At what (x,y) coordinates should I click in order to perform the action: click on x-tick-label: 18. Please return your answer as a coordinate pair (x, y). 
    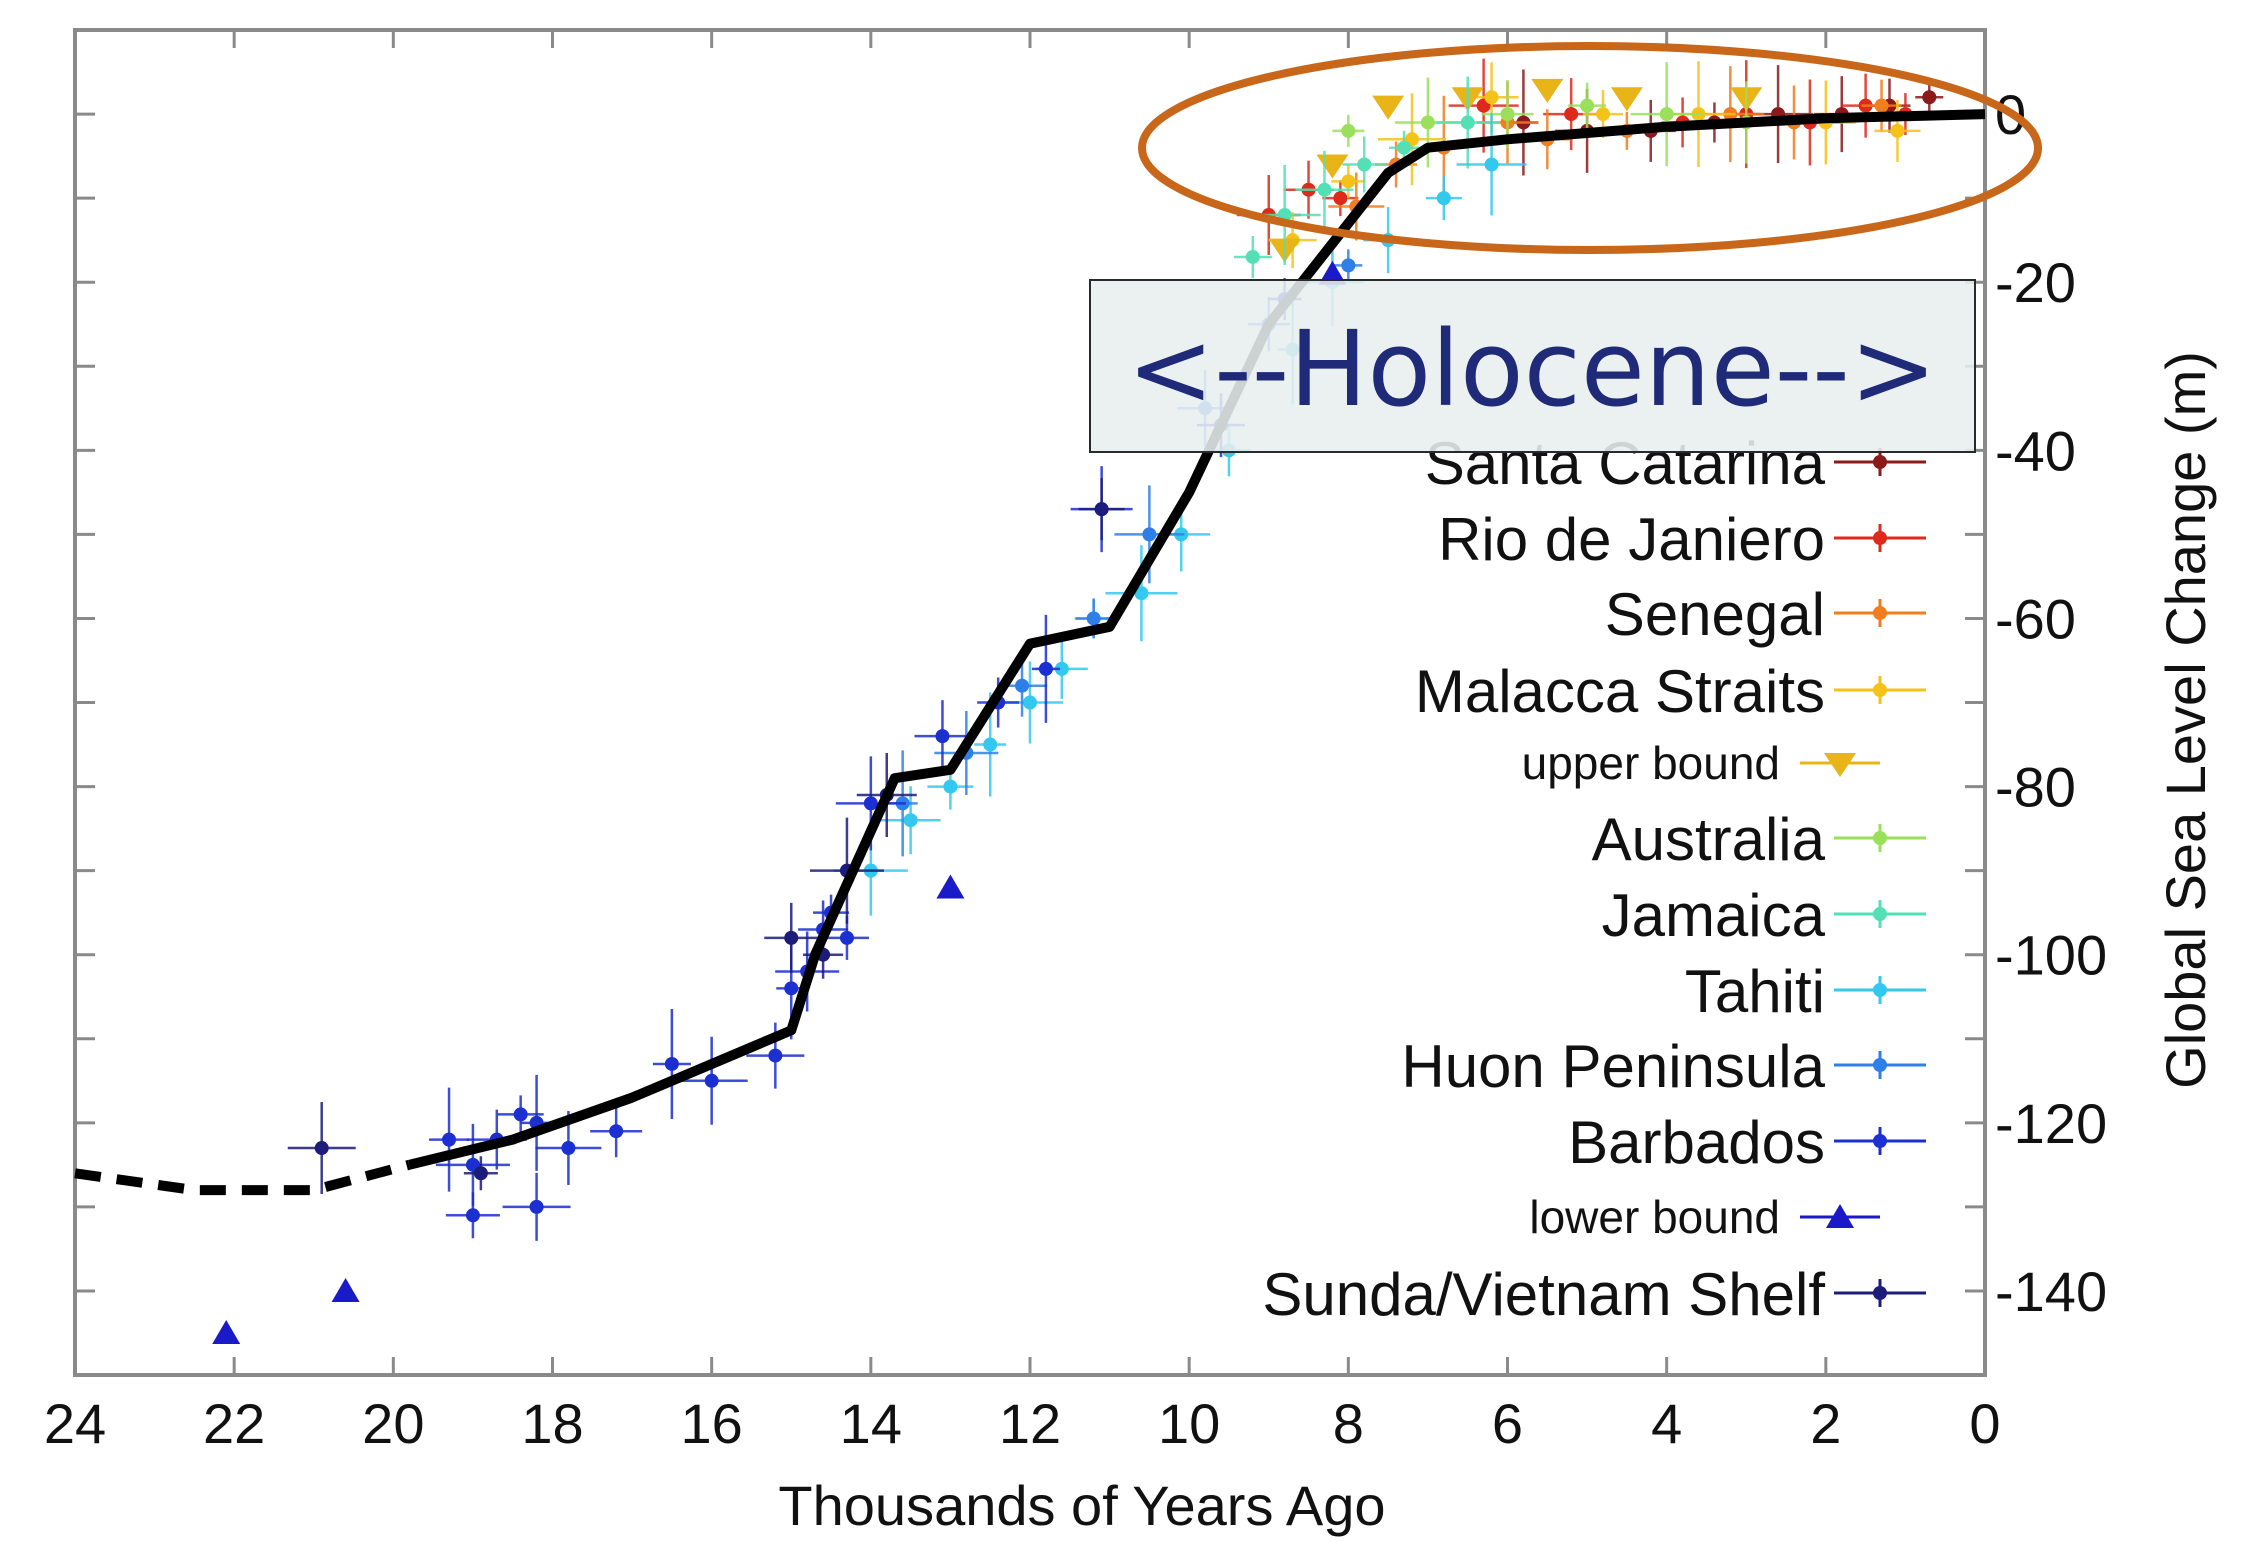
    Looking at the image, I should click on (552, 1423).